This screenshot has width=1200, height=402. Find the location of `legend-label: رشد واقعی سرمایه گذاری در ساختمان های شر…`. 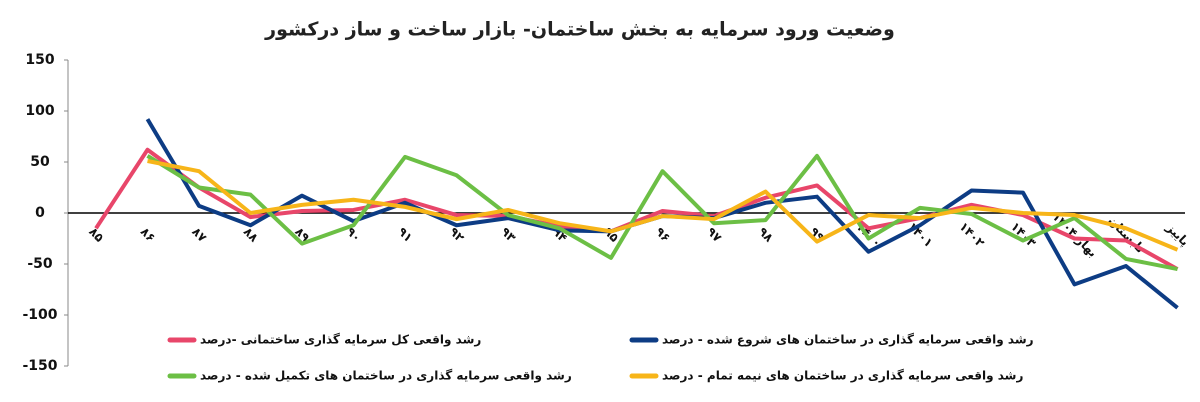

legend-label: رشد واقعی سرمایه گذاری در ساختمان های شر… is located at coordinates (848, 340).